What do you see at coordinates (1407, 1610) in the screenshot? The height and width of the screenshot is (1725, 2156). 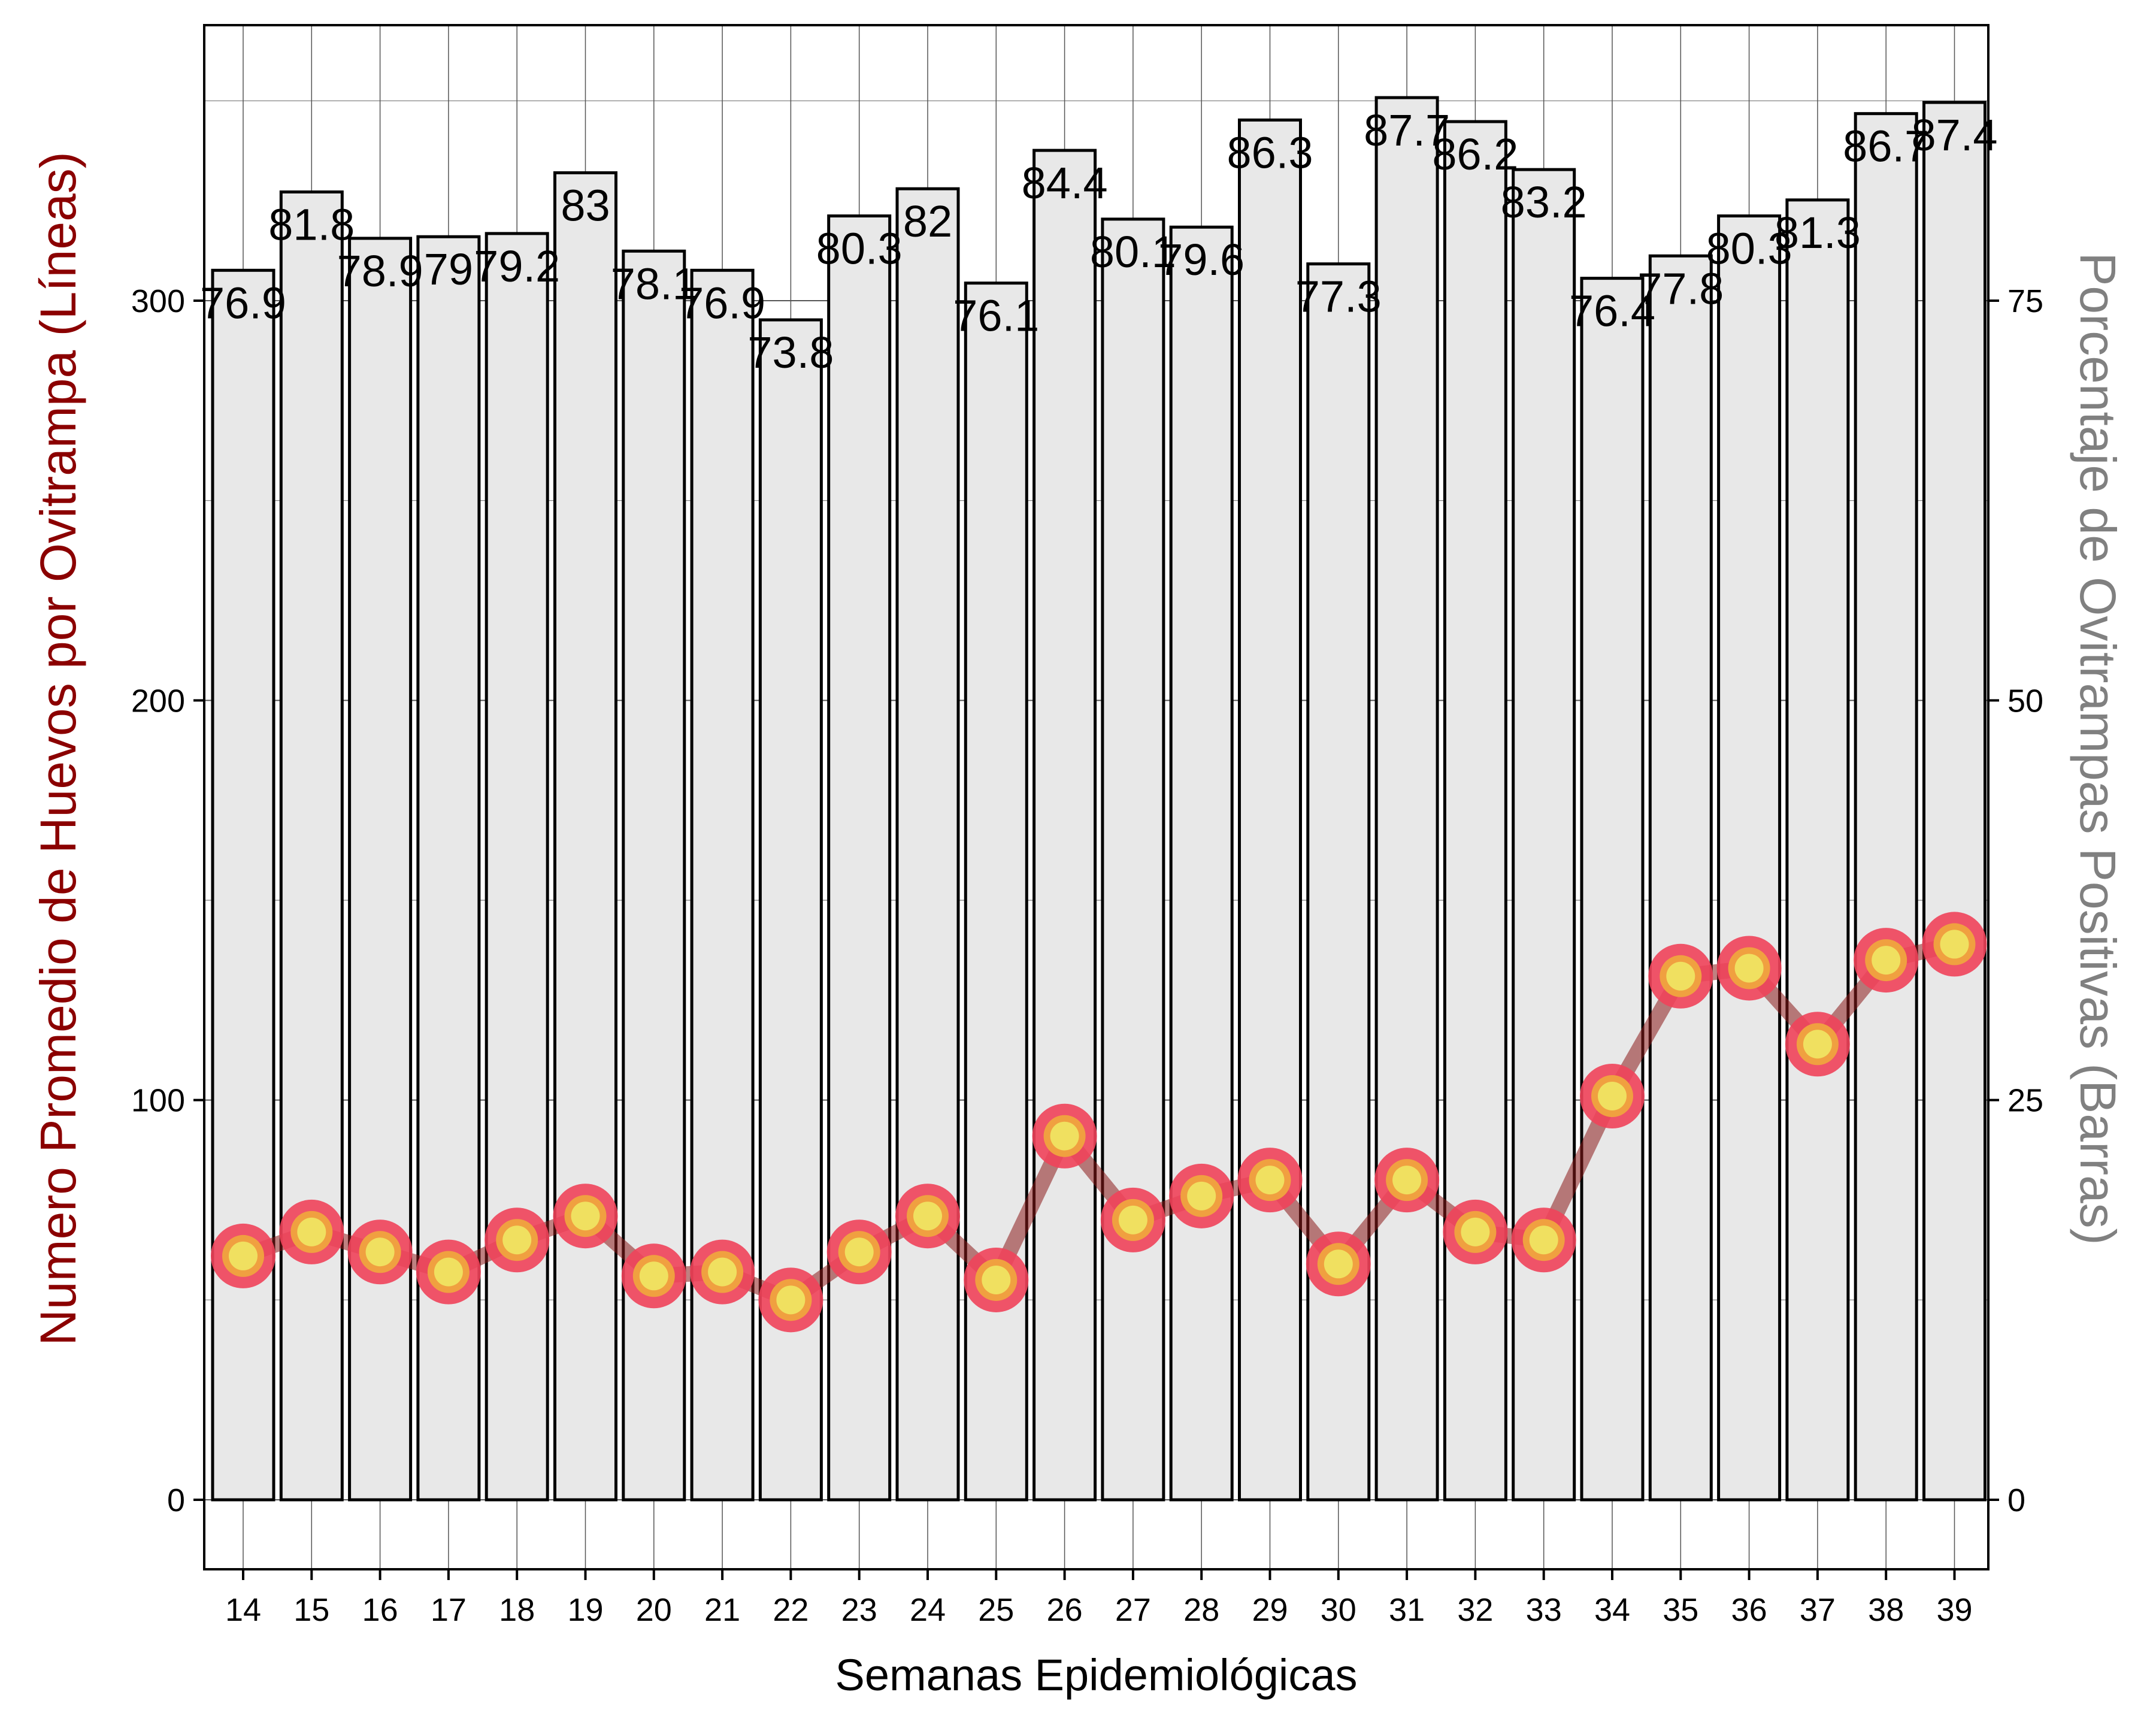 I see `x-axis-tick-label: 31` at bounding box center [1407, 1610].